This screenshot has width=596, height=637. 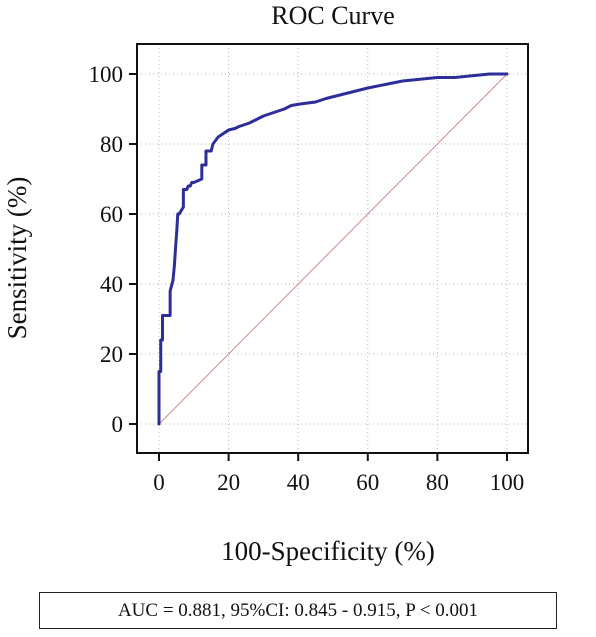 What do you see at coordinates (106, 74) in the screenshot?
I see `y-tick-label: 100` at bounding box center [106, 74].